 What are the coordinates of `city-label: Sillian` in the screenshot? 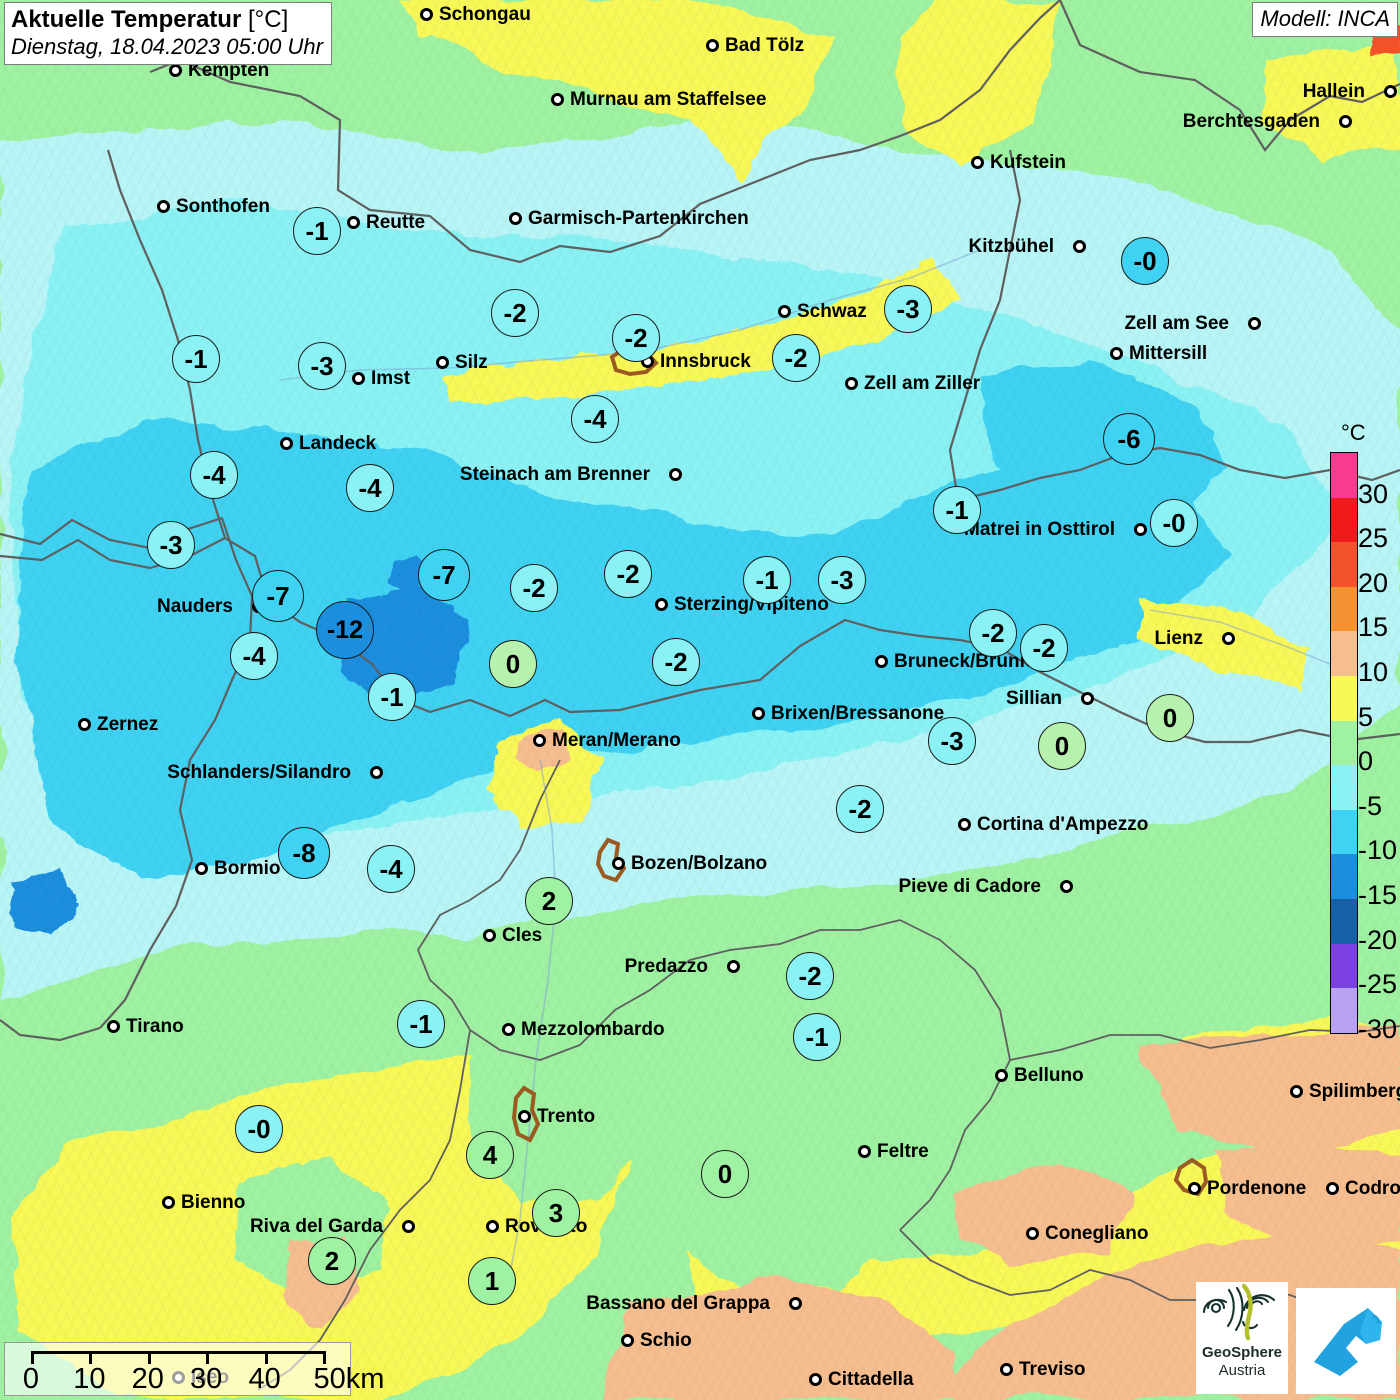 It's located at (1034, 698).